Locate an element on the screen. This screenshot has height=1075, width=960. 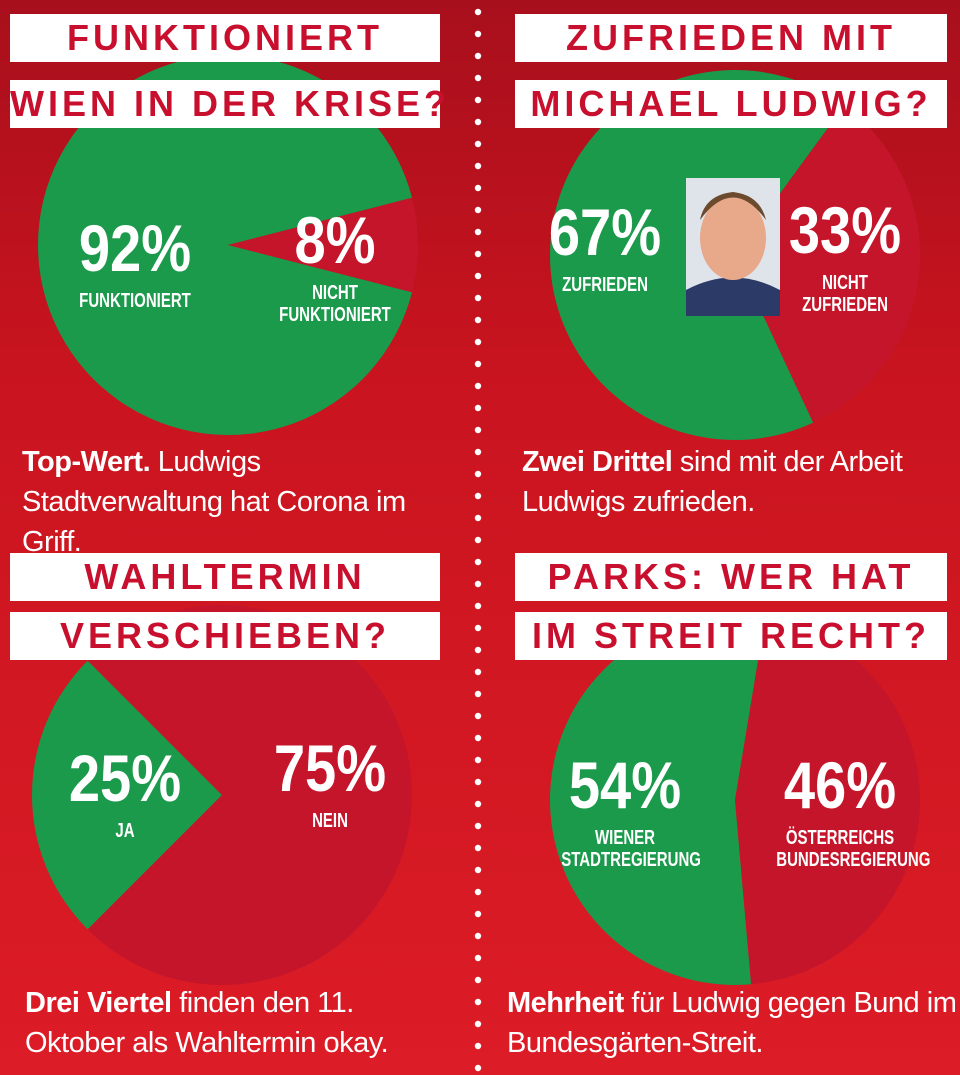
title-line: ZUFRIEDEN MIT is located at coordinates (731, 38).